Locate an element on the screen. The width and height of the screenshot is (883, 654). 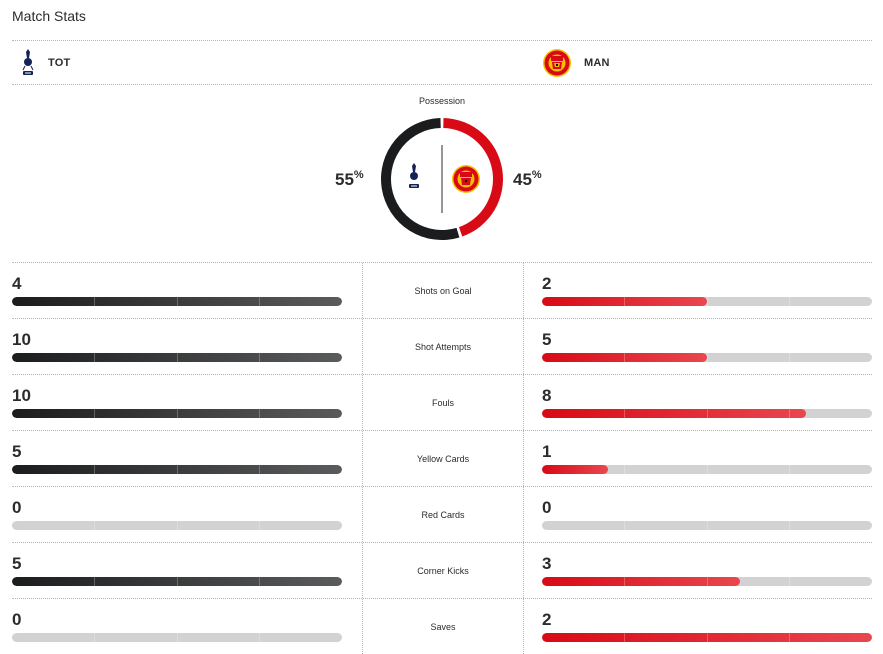
away-possession-arc is located at coordinates (473, 177).